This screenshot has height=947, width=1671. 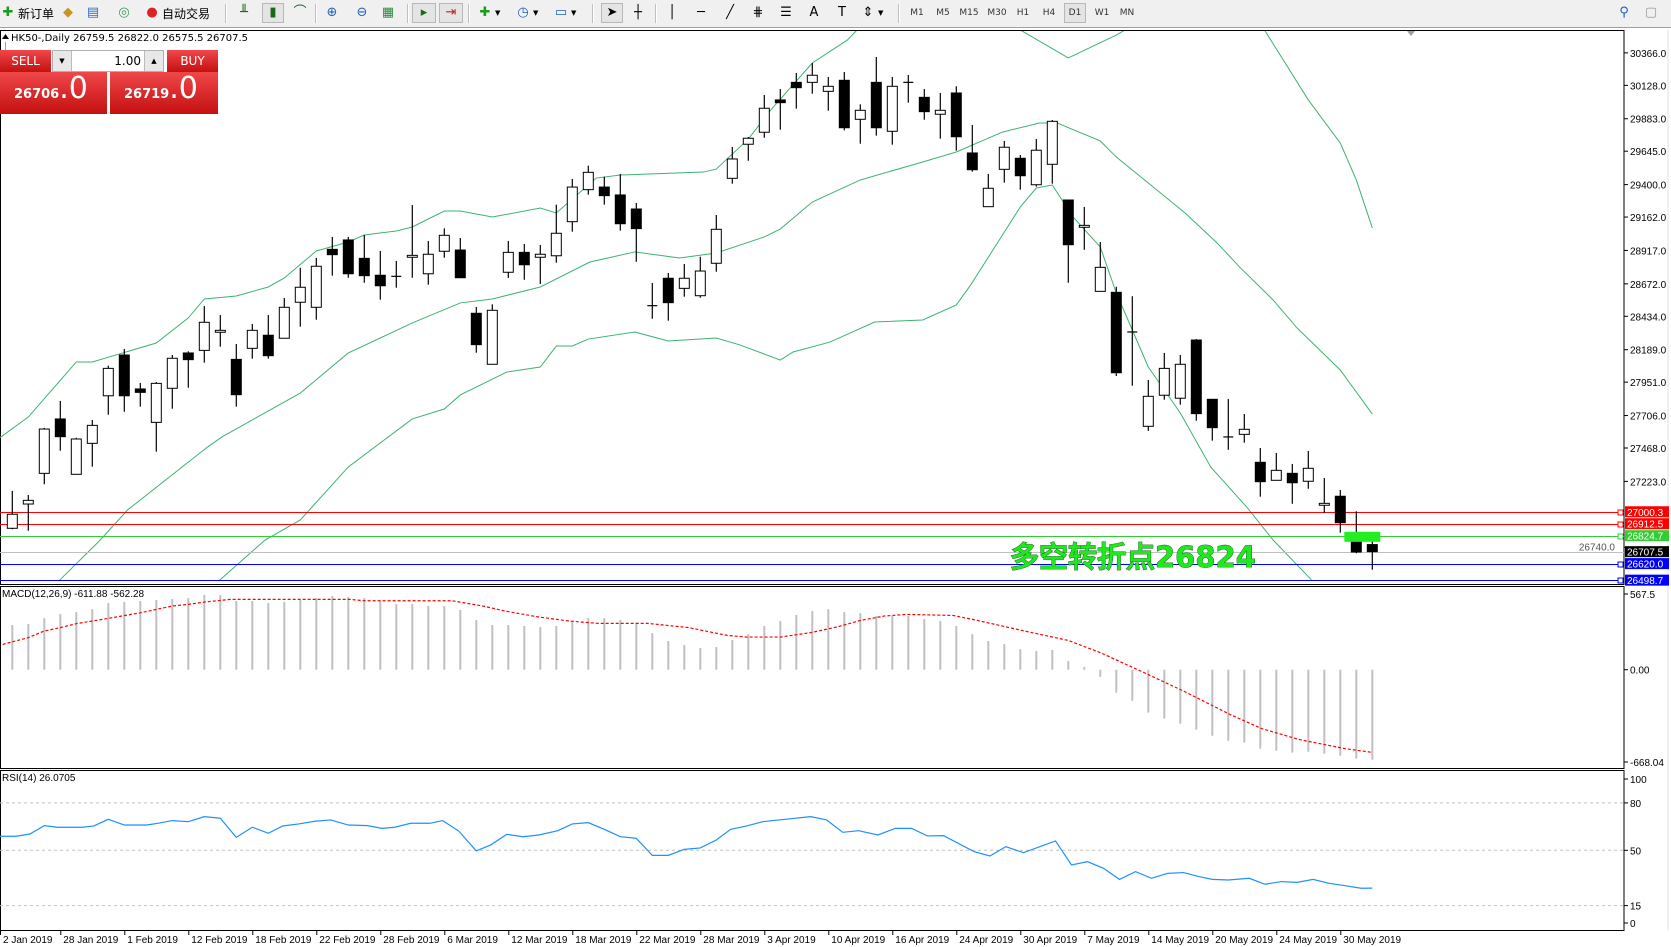 I want to click on indicators-dropdown: ✚ ▼, so click(x=489, y=13).